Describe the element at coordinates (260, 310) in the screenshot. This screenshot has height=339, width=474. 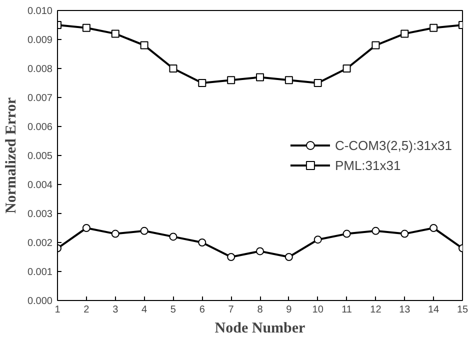
I see `x-tick-label: 8` at that location.